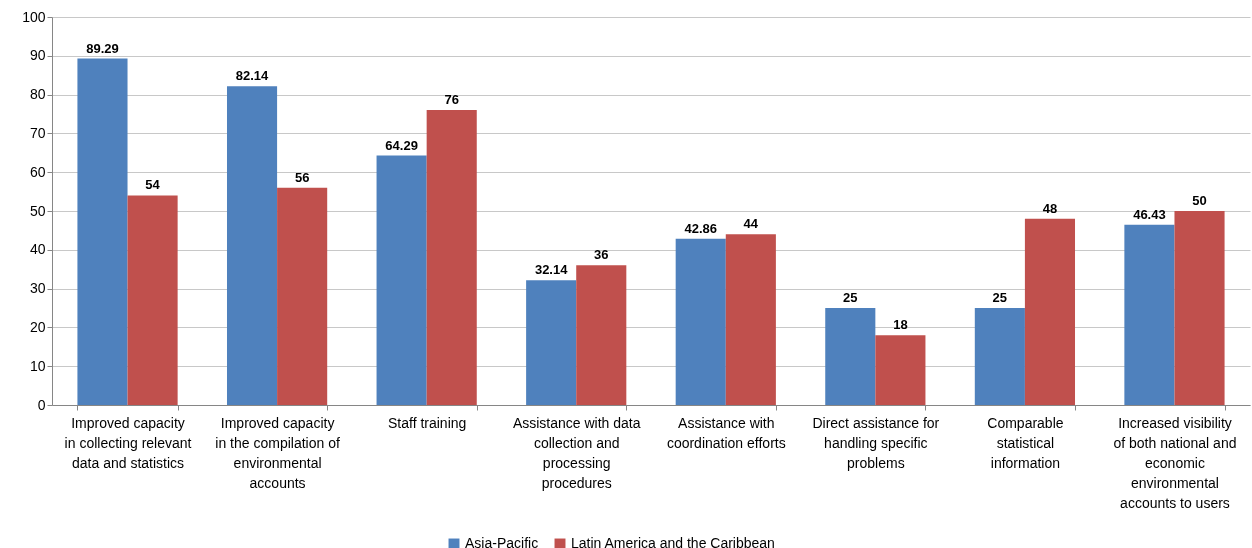 The width and height of the screenshot is (1252, 548). What do you see at coordinates (102, 48) in the screenshot?
I see `data-label: 89.29` at bounding box center [102, 48].